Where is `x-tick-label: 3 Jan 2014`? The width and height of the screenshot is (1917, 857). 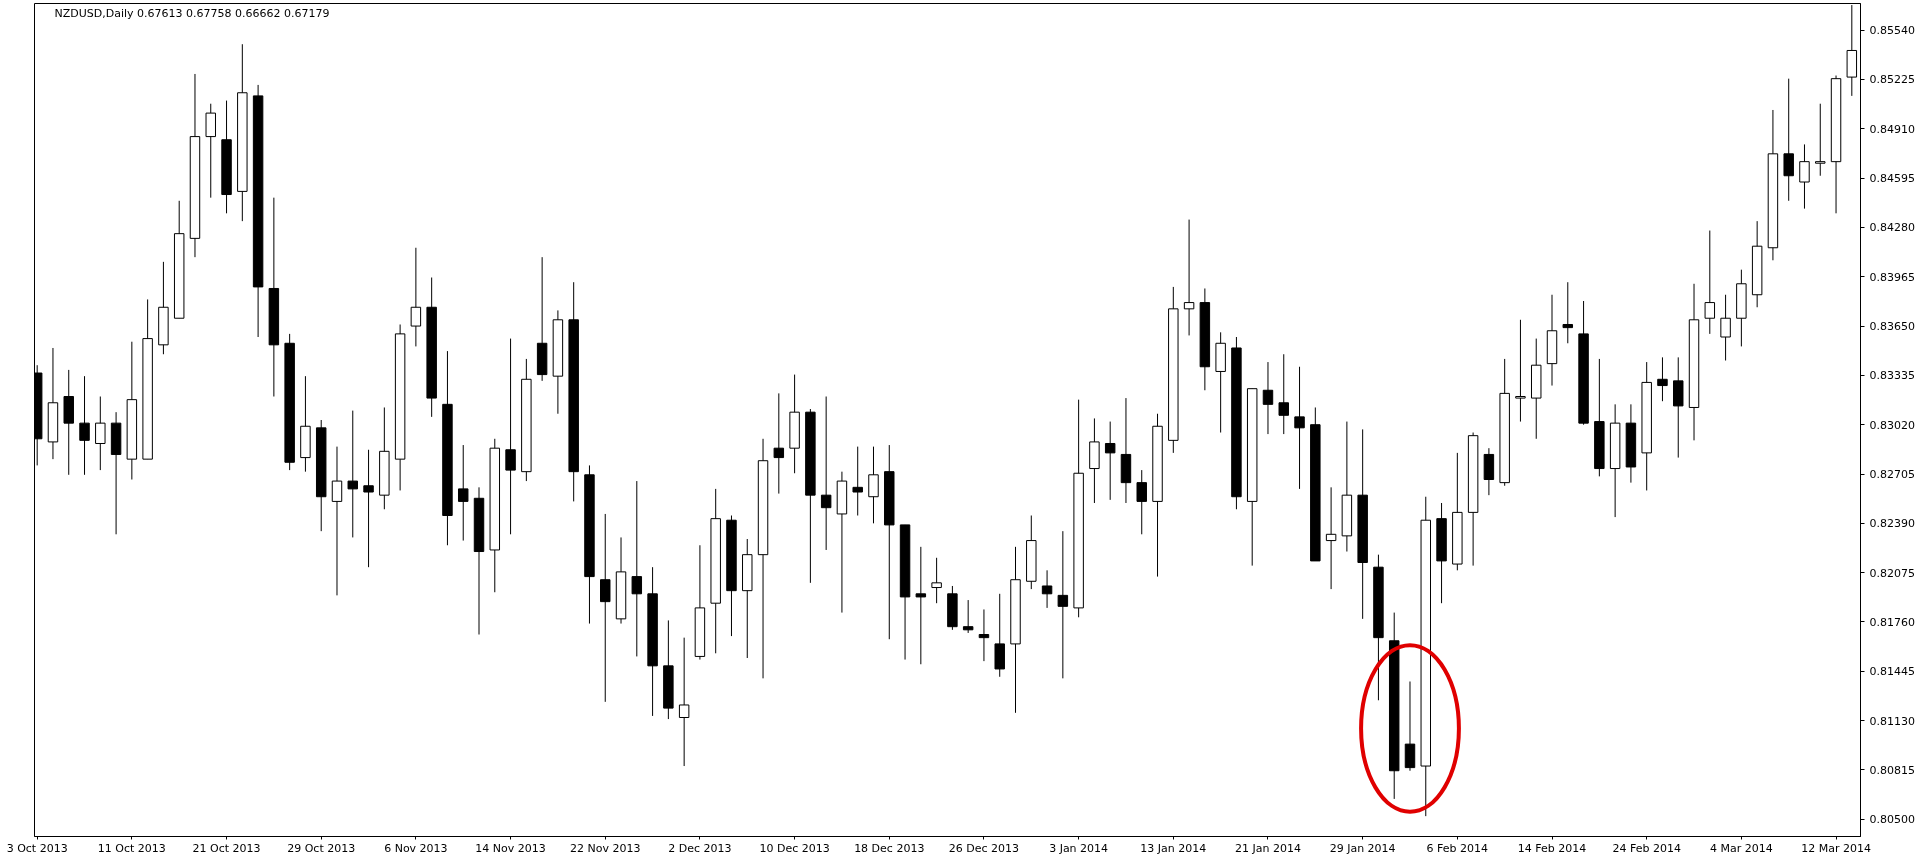
x-tick-label: 3 Jan 2014 is located at coordinates (1079, 848).